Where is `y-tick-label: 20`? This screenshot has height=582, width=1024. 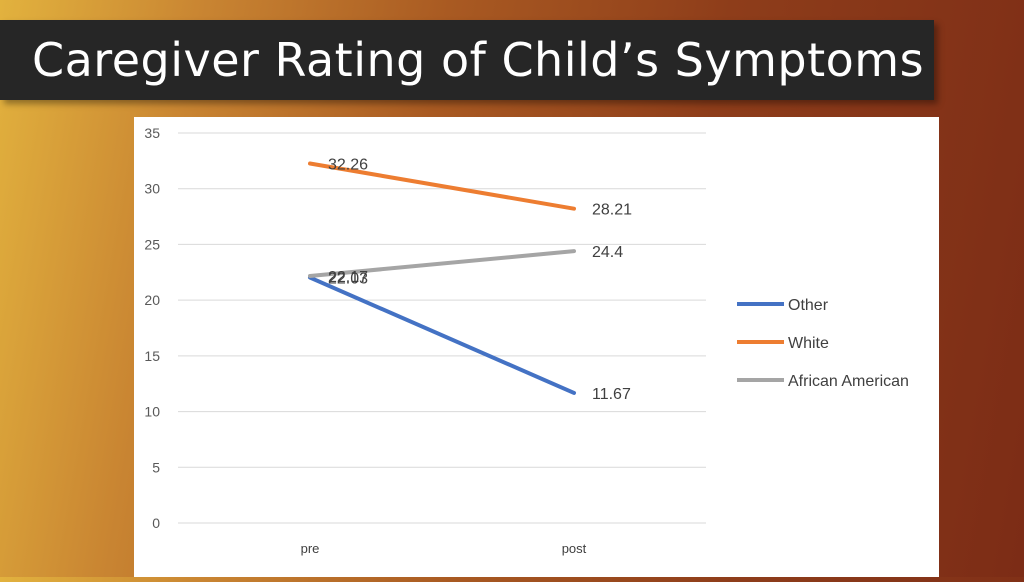
y-tick-label: 20 is located at coordinates (152, 300).